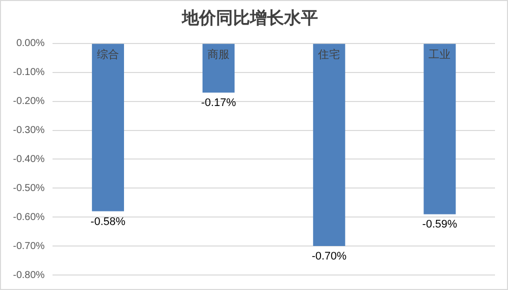 This screenshot has height=290, width=508. I want to click on data-label: -0.58%, so click(108, 222).